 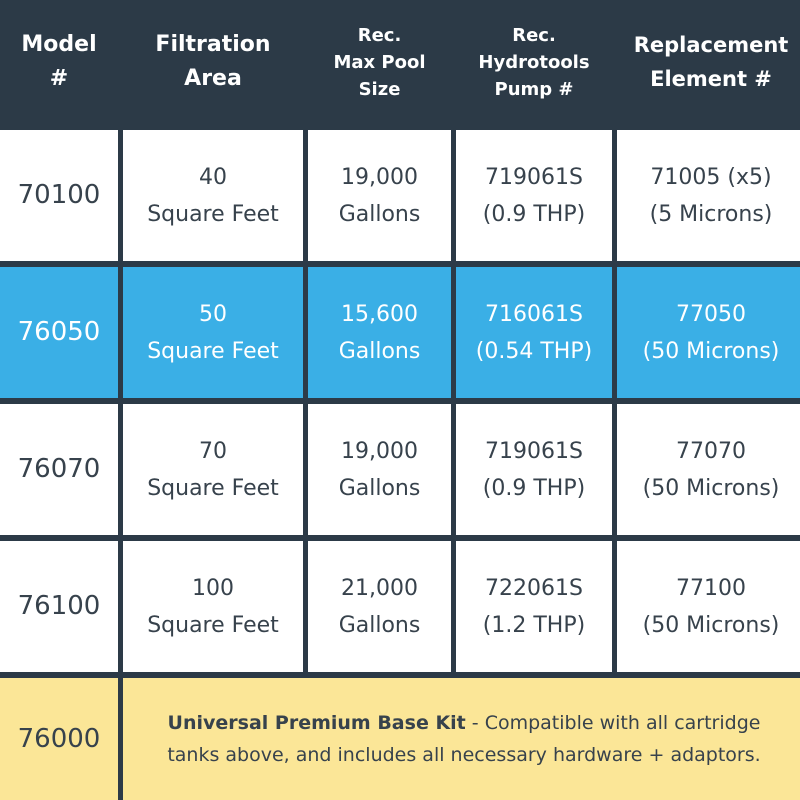 I want to click on table-cell-element: 71005 (x5) (5 Microns), so click(x=708, y=195).